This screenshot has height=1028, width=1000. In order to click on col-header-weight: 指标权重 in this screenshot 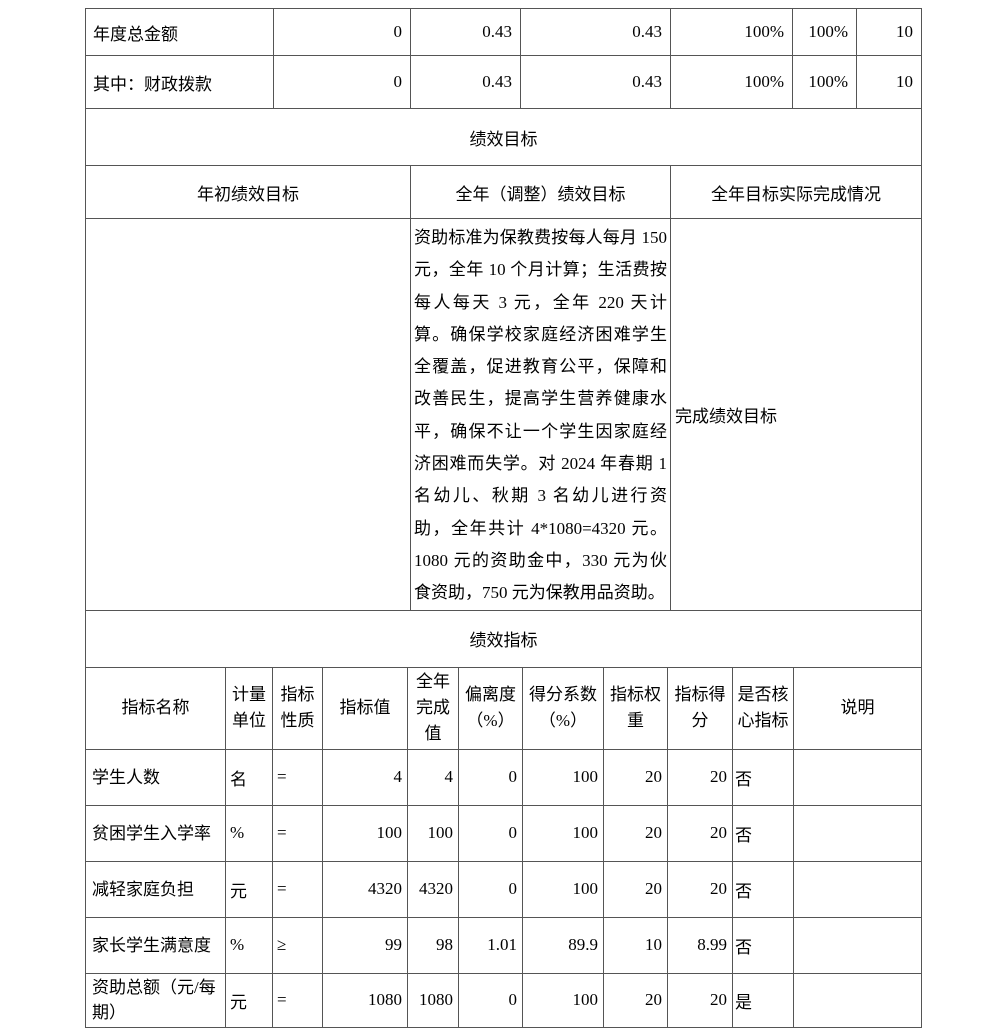, I will do `click(635, 708)`.